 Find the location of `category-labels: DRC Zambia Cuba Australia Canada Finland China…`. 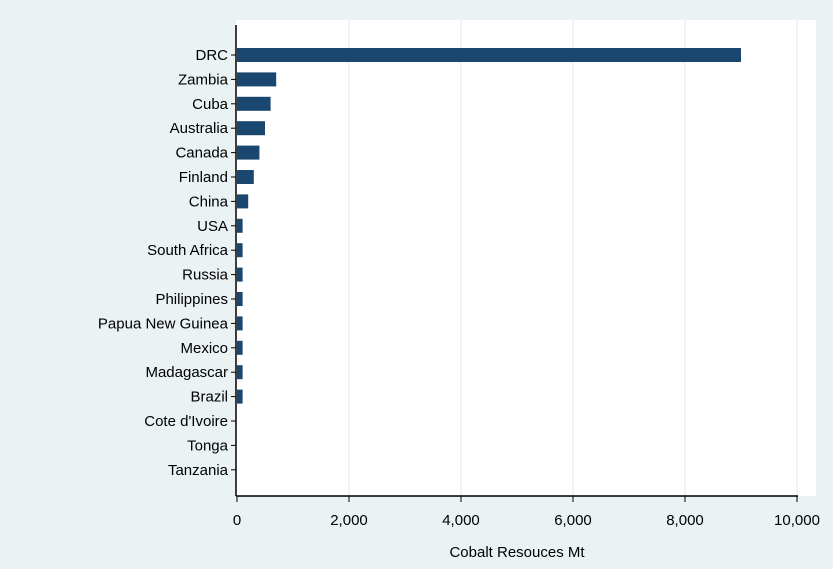

category-labels: DRC Zambia Cuba Australia Canada Finland China… is located at coordinates (167, 263).